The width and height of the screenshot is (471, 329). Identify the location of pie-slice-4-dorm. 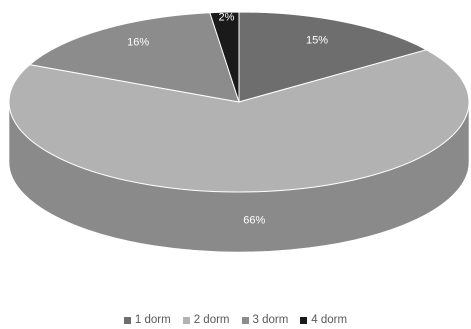
(224, 57).